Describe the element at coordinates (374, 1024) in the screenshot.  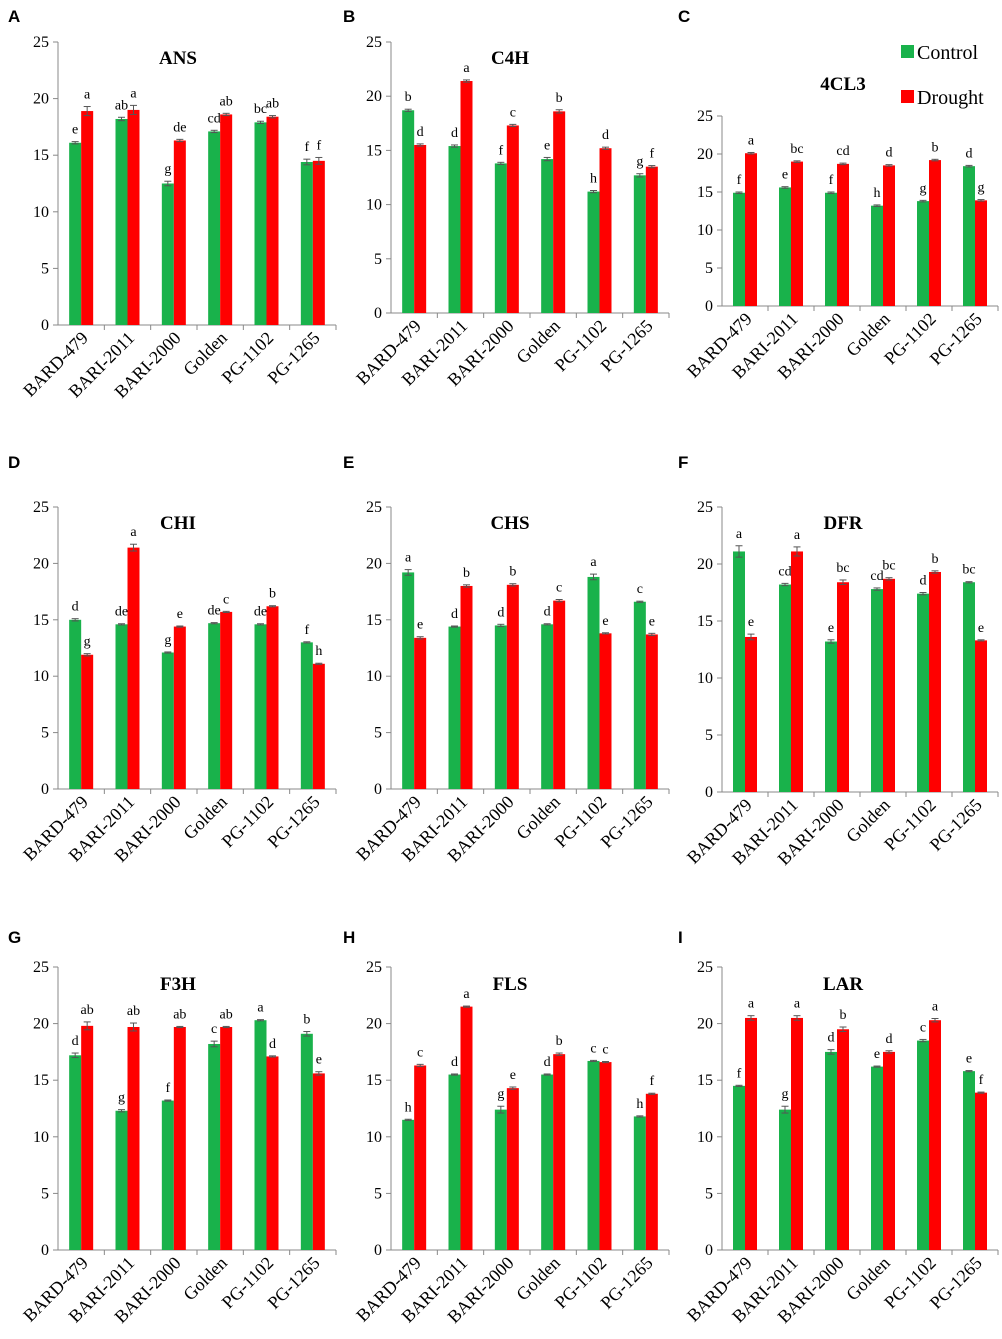
I see `panel-h-y-tick-label: 20` at that location.